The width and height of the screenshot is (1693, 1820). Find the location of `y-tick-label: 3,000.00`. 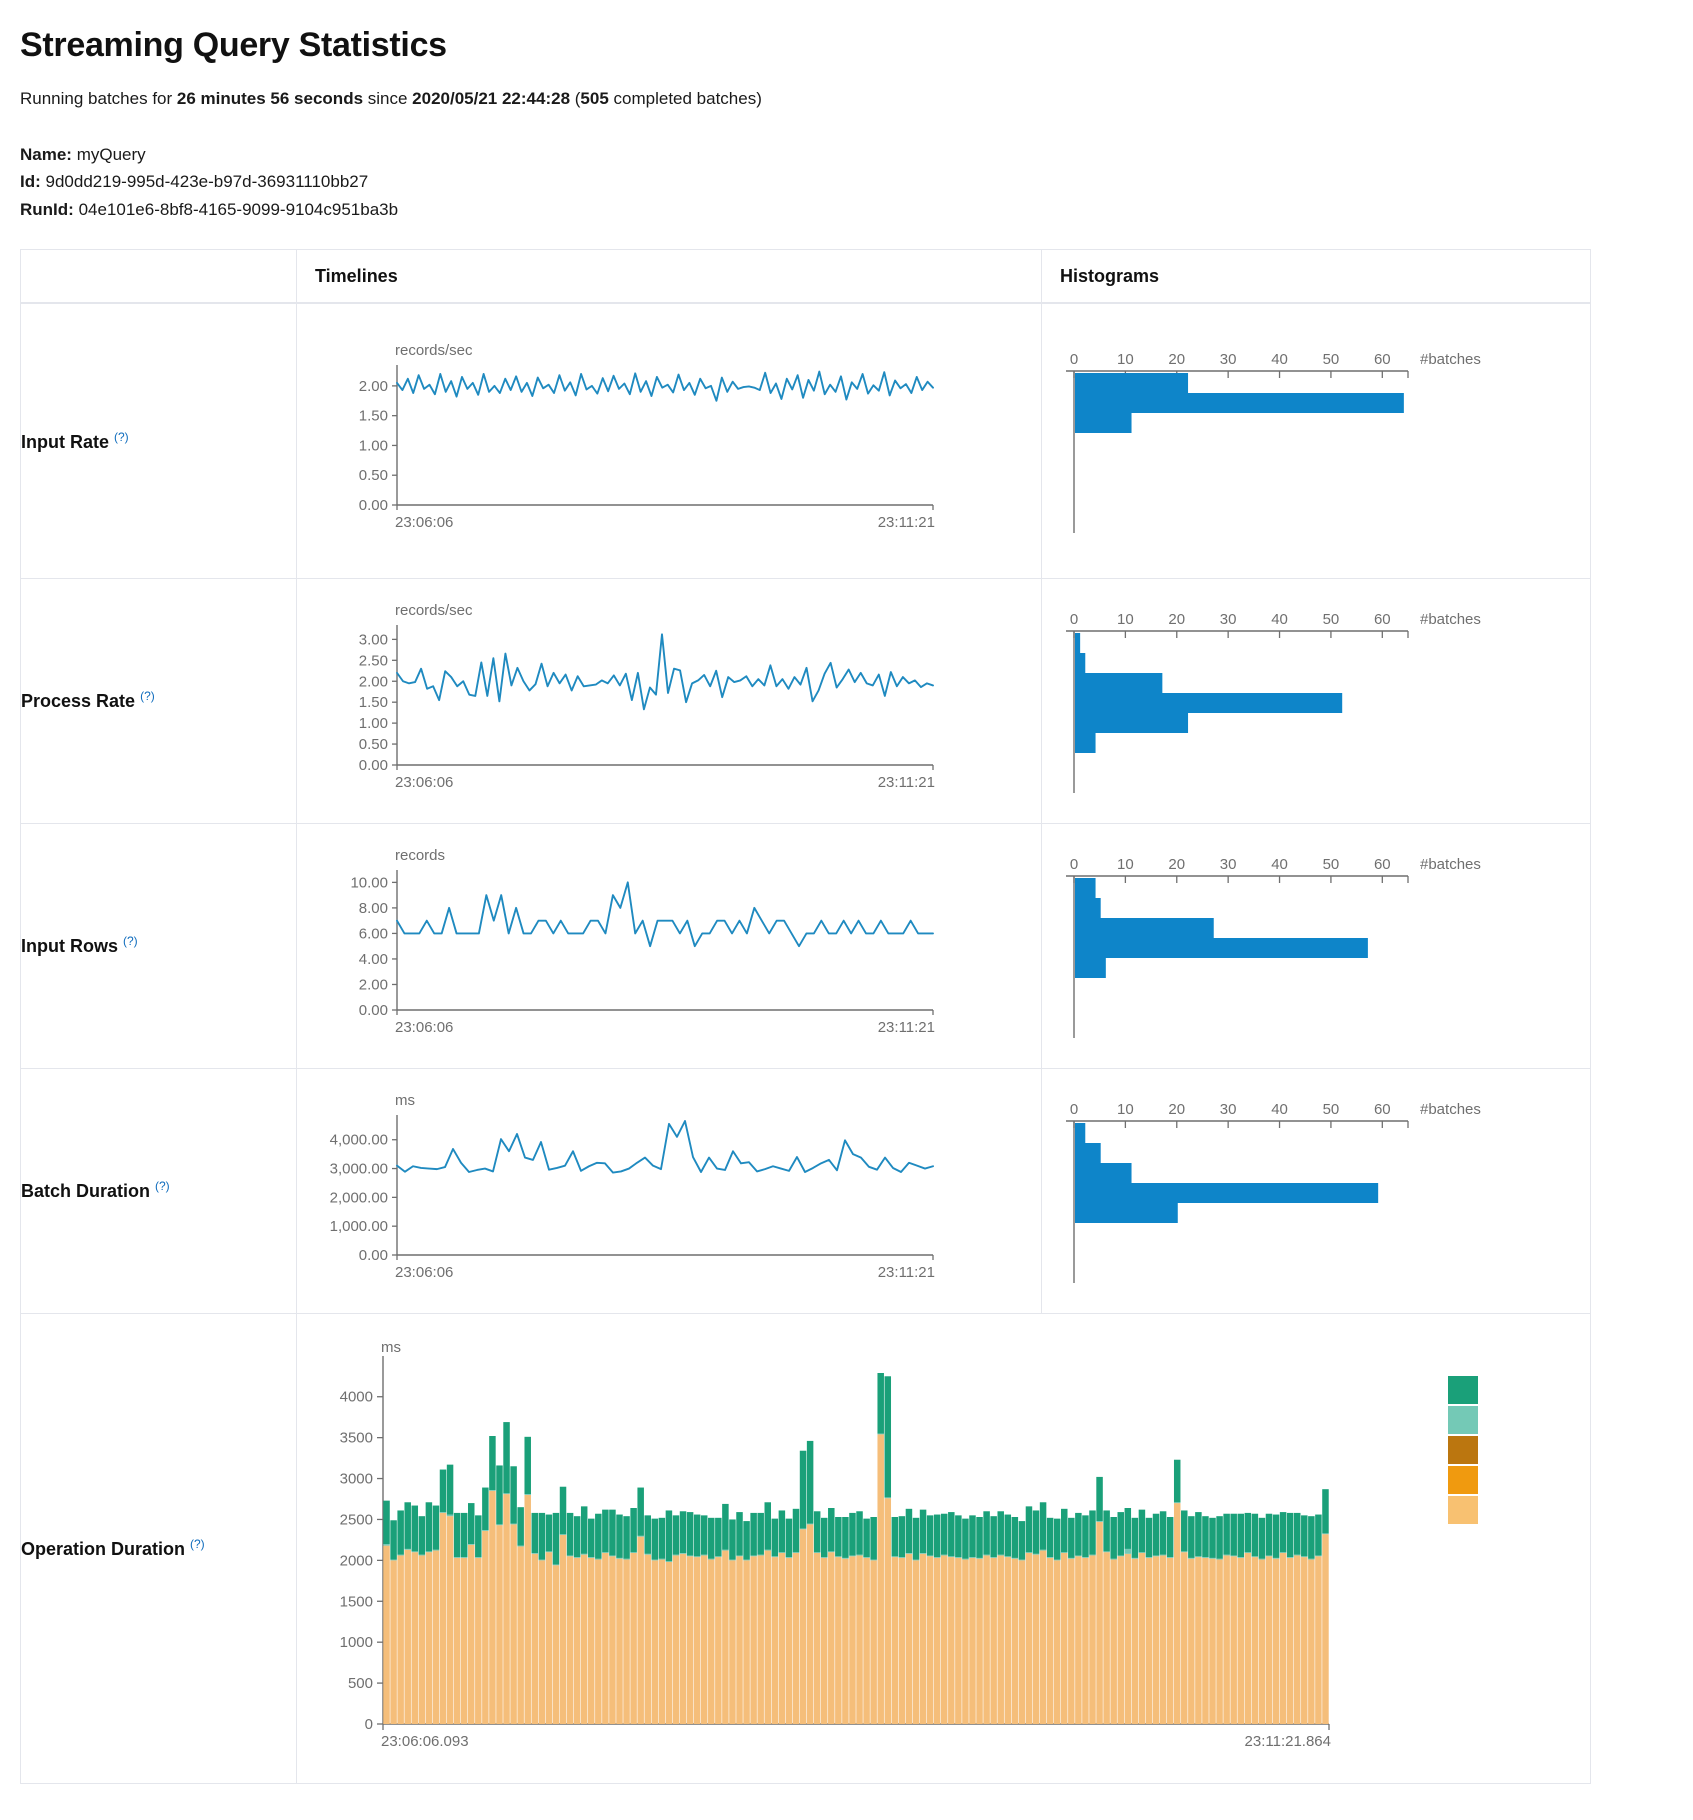

y-tick-label: 3,000.00 is located at coordinates (359, 1168).